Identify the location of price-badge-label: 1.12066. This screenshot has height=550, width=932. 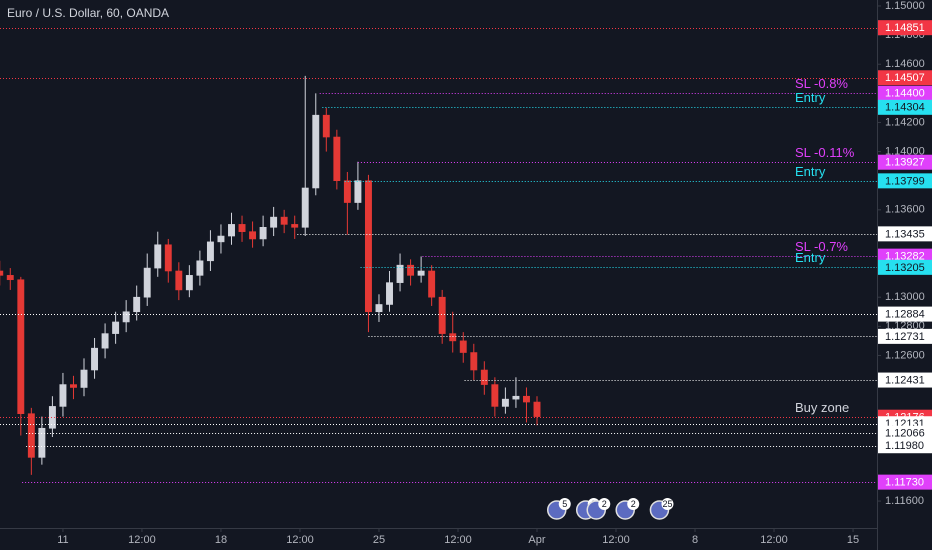
(905, 434).